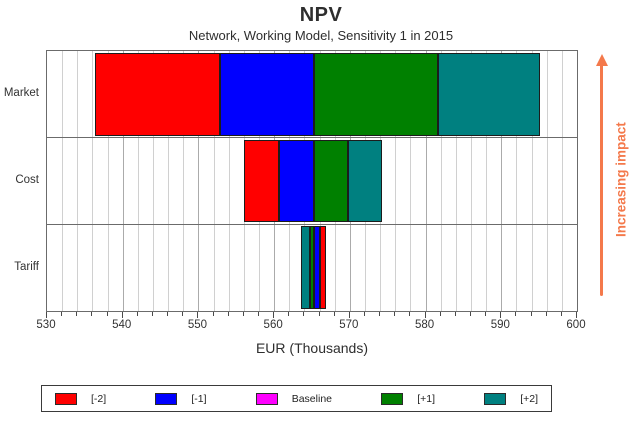  What do you see at coordinates (529, 398) in the screenshot?
I see `legend-label: [+2]` at bounding box center [529, 398].